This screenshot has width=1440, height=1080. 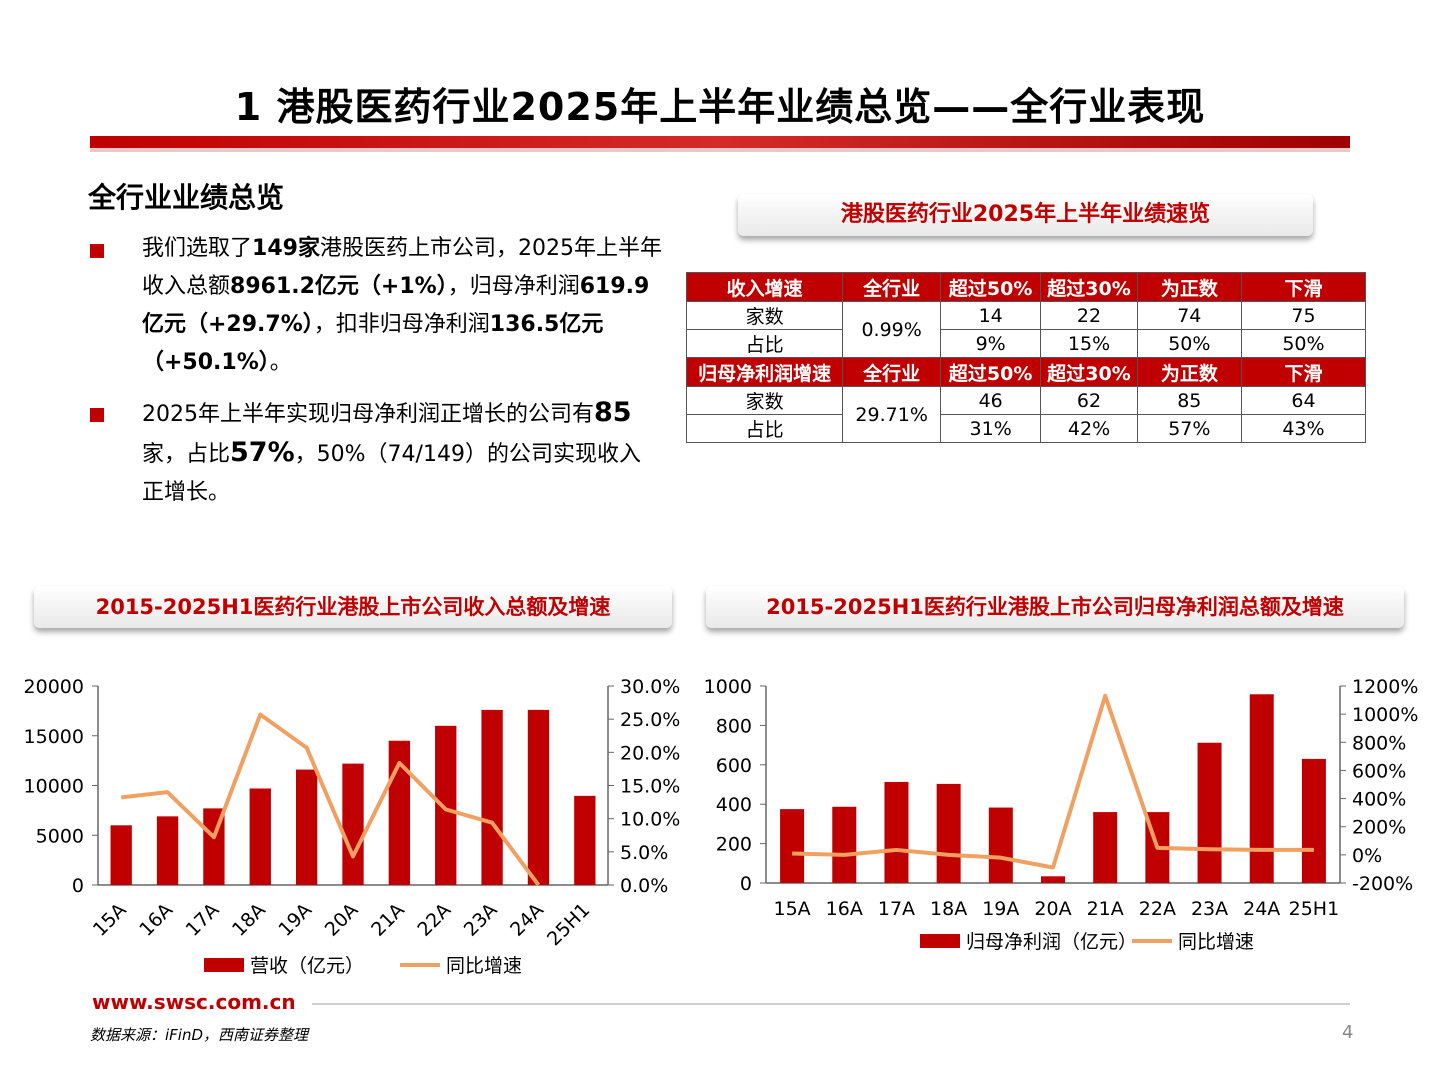 What do you see at coordinates (60, 836) in the screenshot?
I see `y-tick-label-left: 5000` at bounding box center [60, 836].